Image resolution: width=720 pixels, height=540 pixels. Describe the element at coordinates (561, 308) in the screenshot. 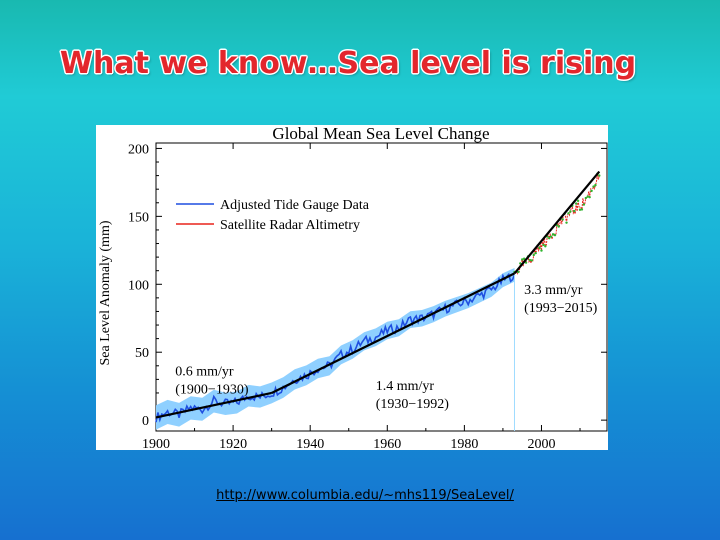

I see `trend-annotation-text: (1993−2015)` at that location.